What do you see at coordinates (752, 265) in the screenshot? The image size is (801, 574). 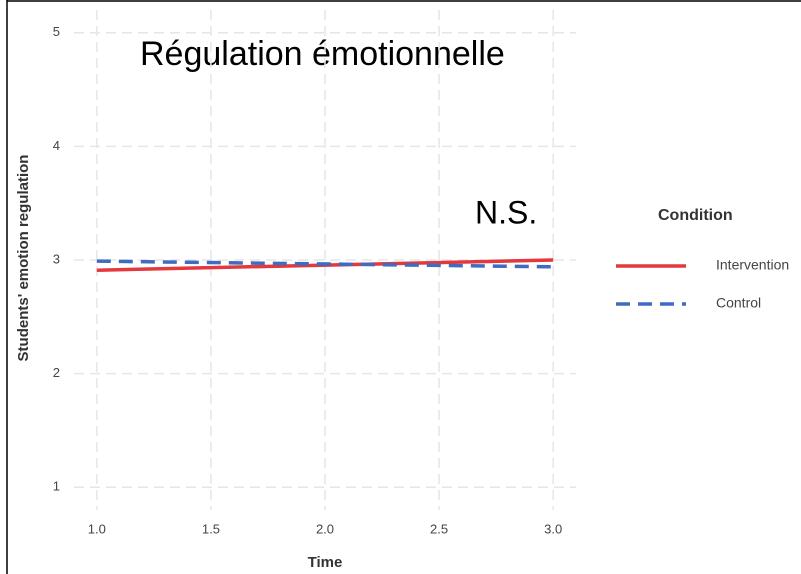 I see `legend-label: Intervention` at bounding box center [752, 265].